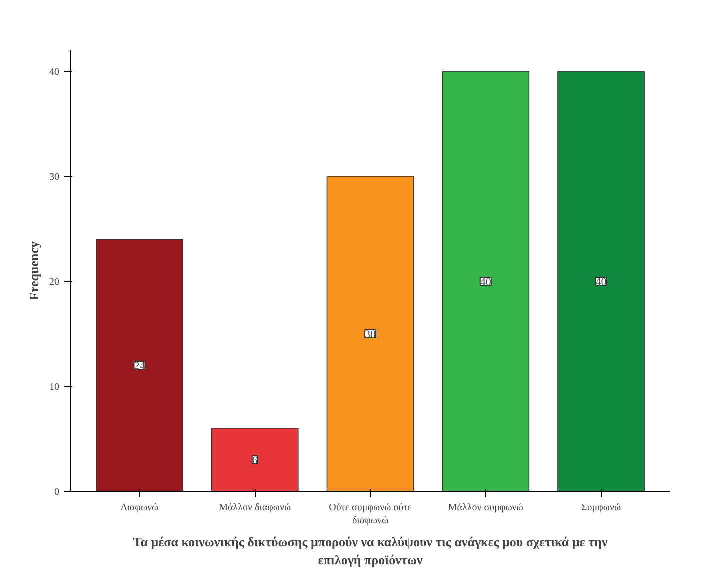 This screenshot has height=576, width=717. I want to click on x-tick-label: Μάλλον συμφωνώ, so click(486, 508).